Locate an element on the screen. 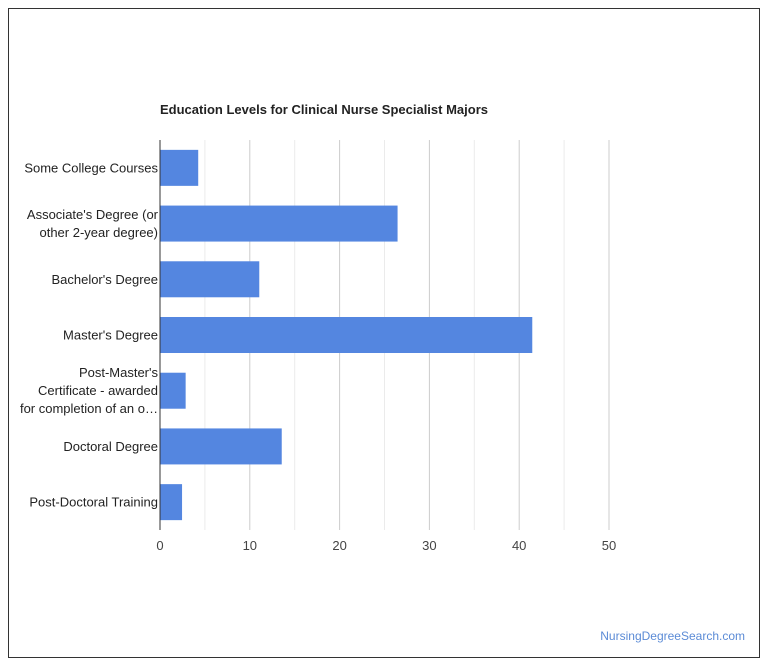  x-tick-label: 40 is located at coordinates (519, 545).